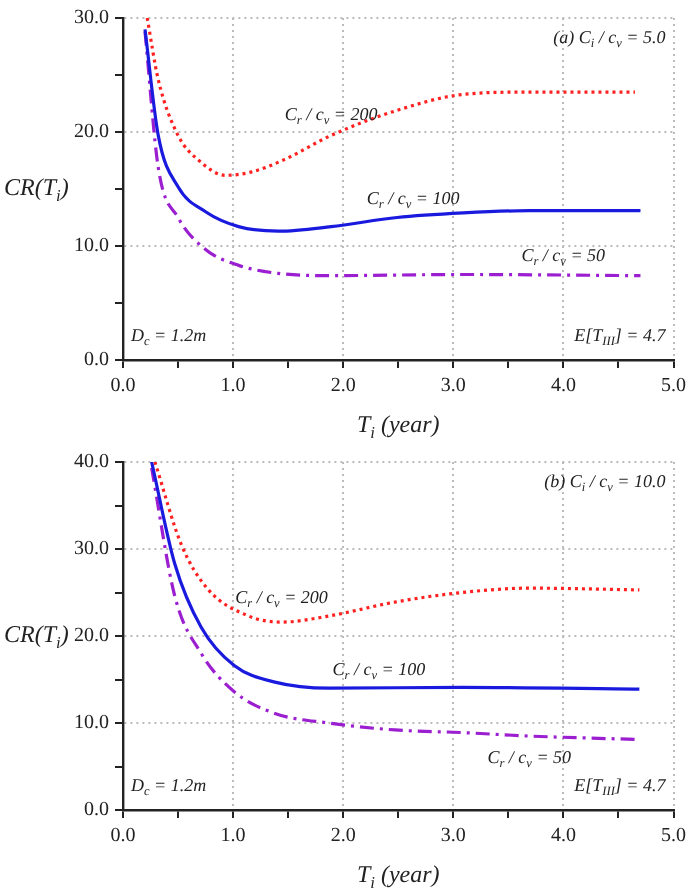  I want to click on y-tick-label: 40.0, so click(91, 462).